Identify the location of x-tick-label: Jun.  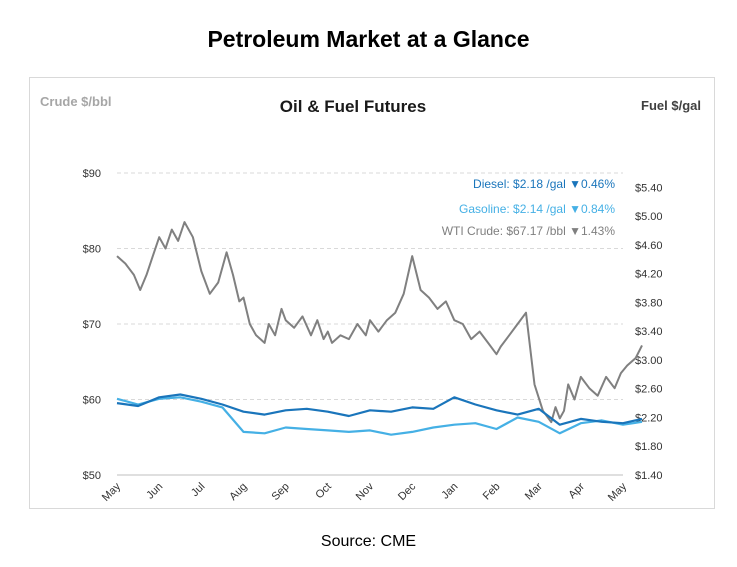
(154, 491).